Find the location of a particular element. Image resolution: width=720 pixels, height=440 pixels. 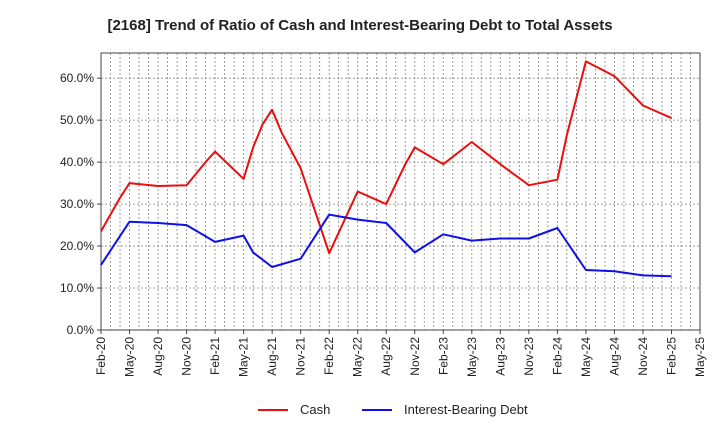

x-tick-label: Nov-22 is located at coordinates (415, 356).